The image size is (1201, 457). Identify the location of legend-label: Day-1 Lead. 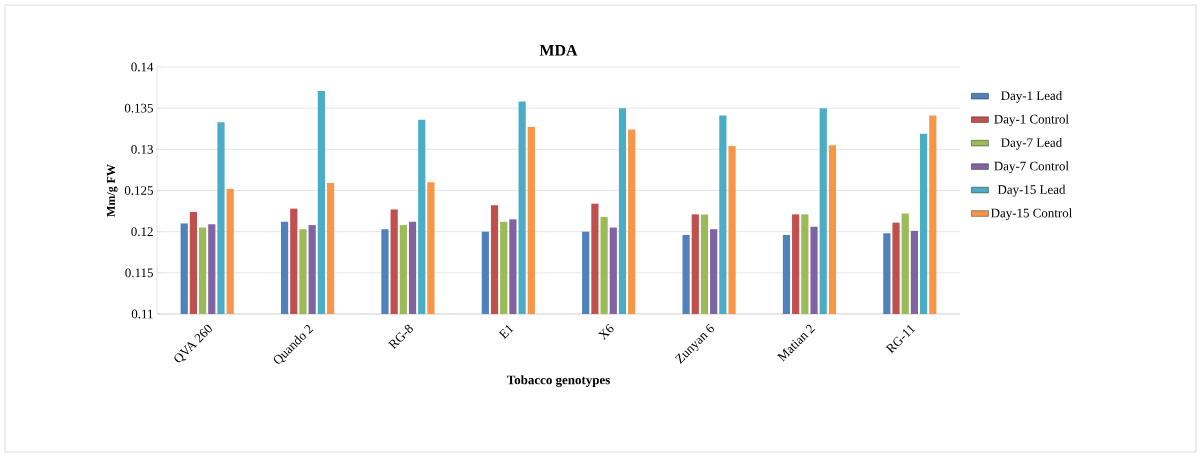
(1032, 96).